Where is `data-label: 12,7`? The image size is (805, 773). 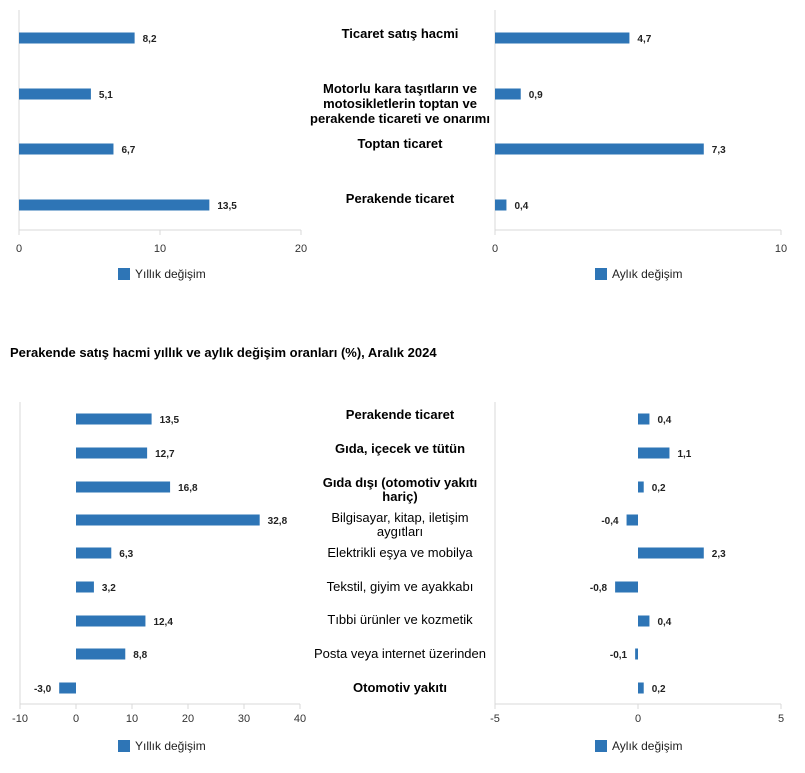 data-label: 12,7 is located at coordinates (165, 454).